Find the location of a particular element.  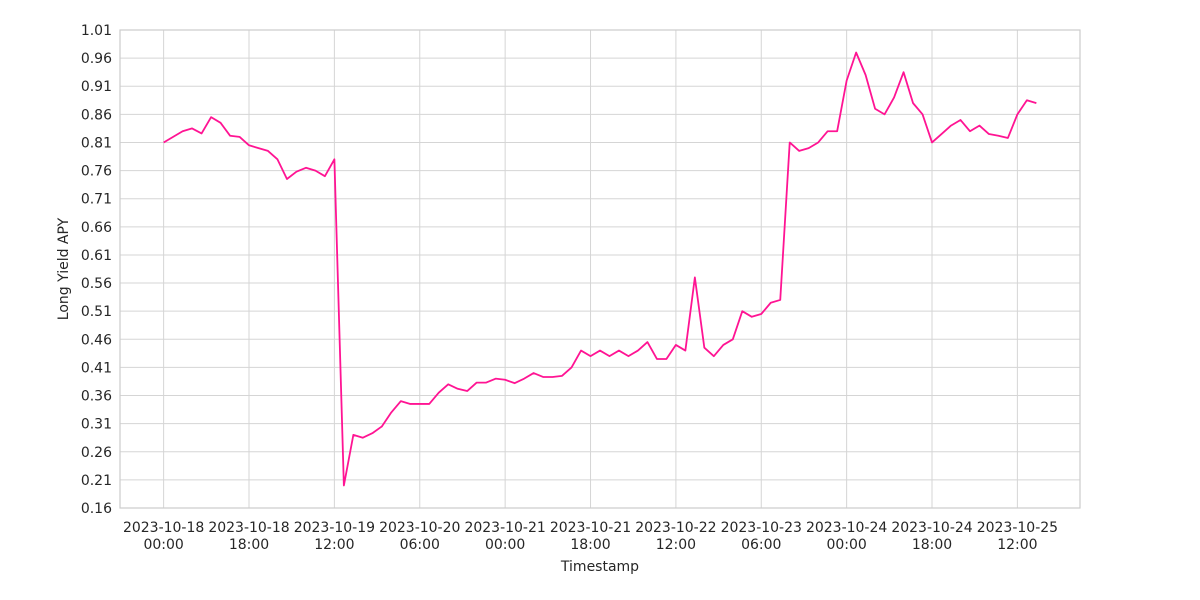

y-tick-label: 1.01 is located at coordinates (96, 31).